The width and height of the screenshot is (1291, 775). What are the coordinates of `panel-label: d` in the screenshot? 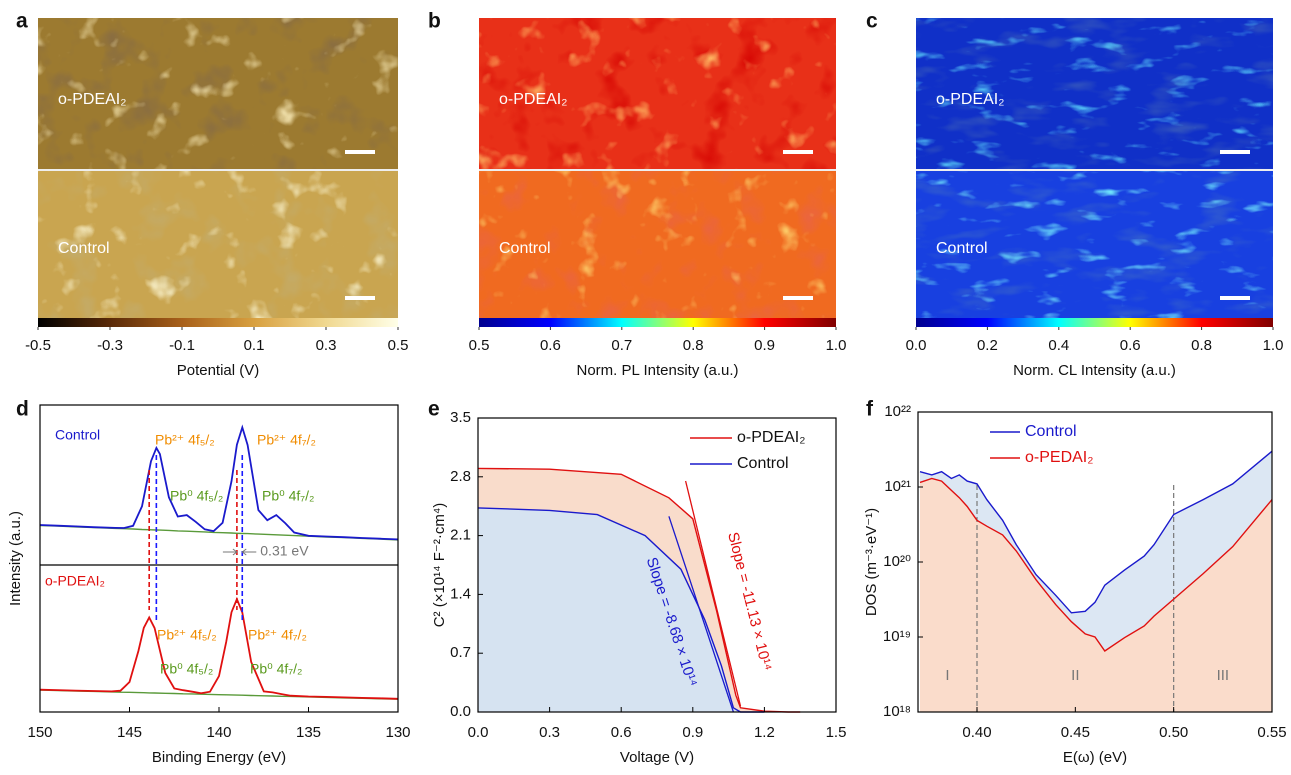 It's located at (22, 409).